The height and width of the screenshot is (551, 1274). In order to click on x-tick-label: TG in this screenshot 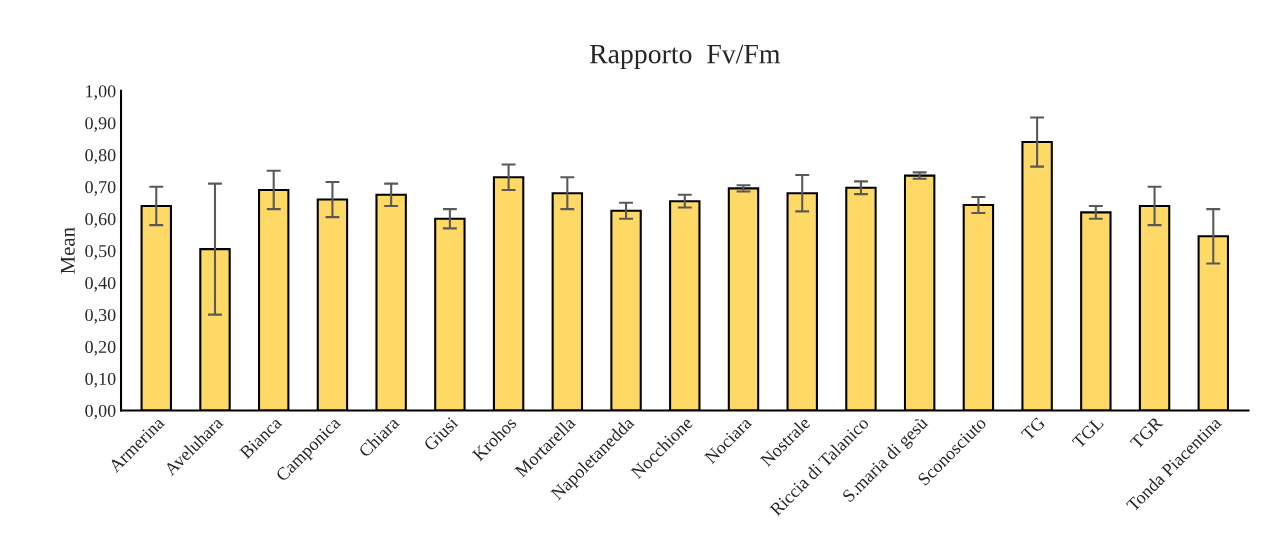, I will do `click(1033, 429)`.